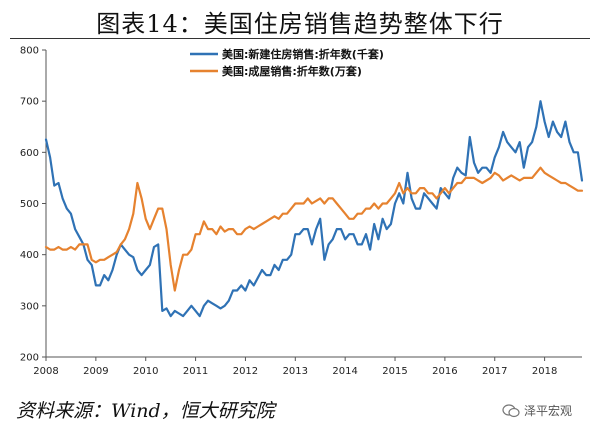 The image size is (600, 427). What do you see at coordinates (29, 204) in the screenshot?
I see `y-tick-label: 500` at bounding box center [29, 204].